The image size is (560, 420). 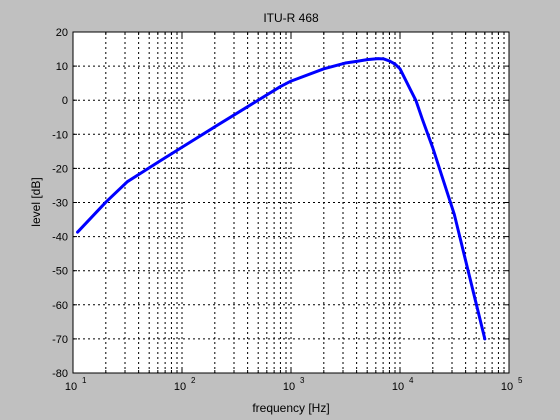 What do you see at coordinates (60, 374) in the screenshot?
I see `y-tick-label: -80` at bounding box center [60, 374].